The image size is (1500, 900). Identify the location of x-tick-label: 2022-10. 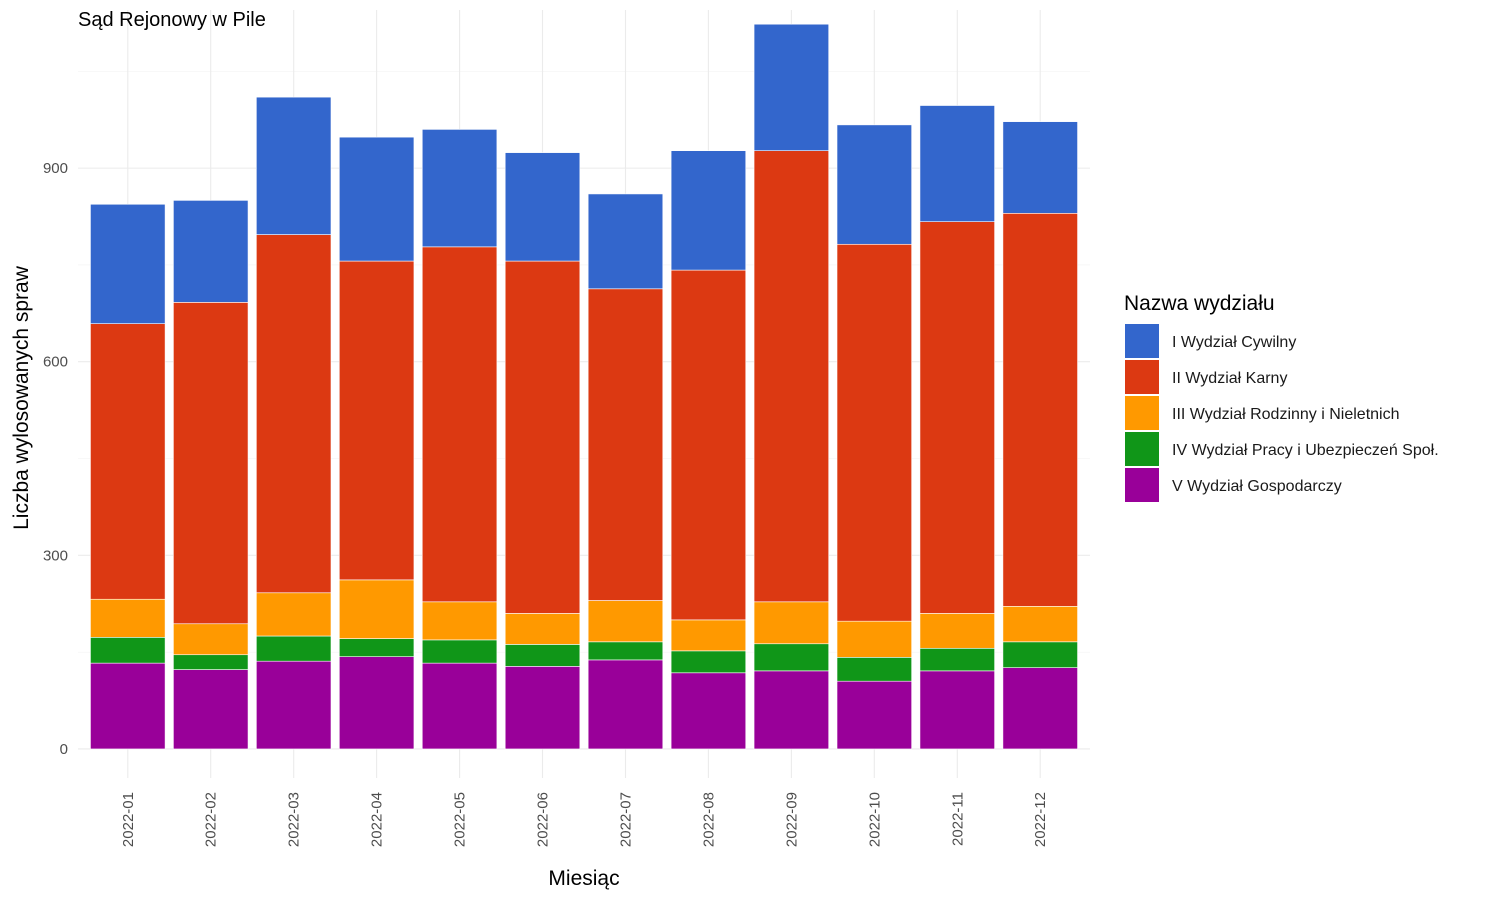
(874, 819).